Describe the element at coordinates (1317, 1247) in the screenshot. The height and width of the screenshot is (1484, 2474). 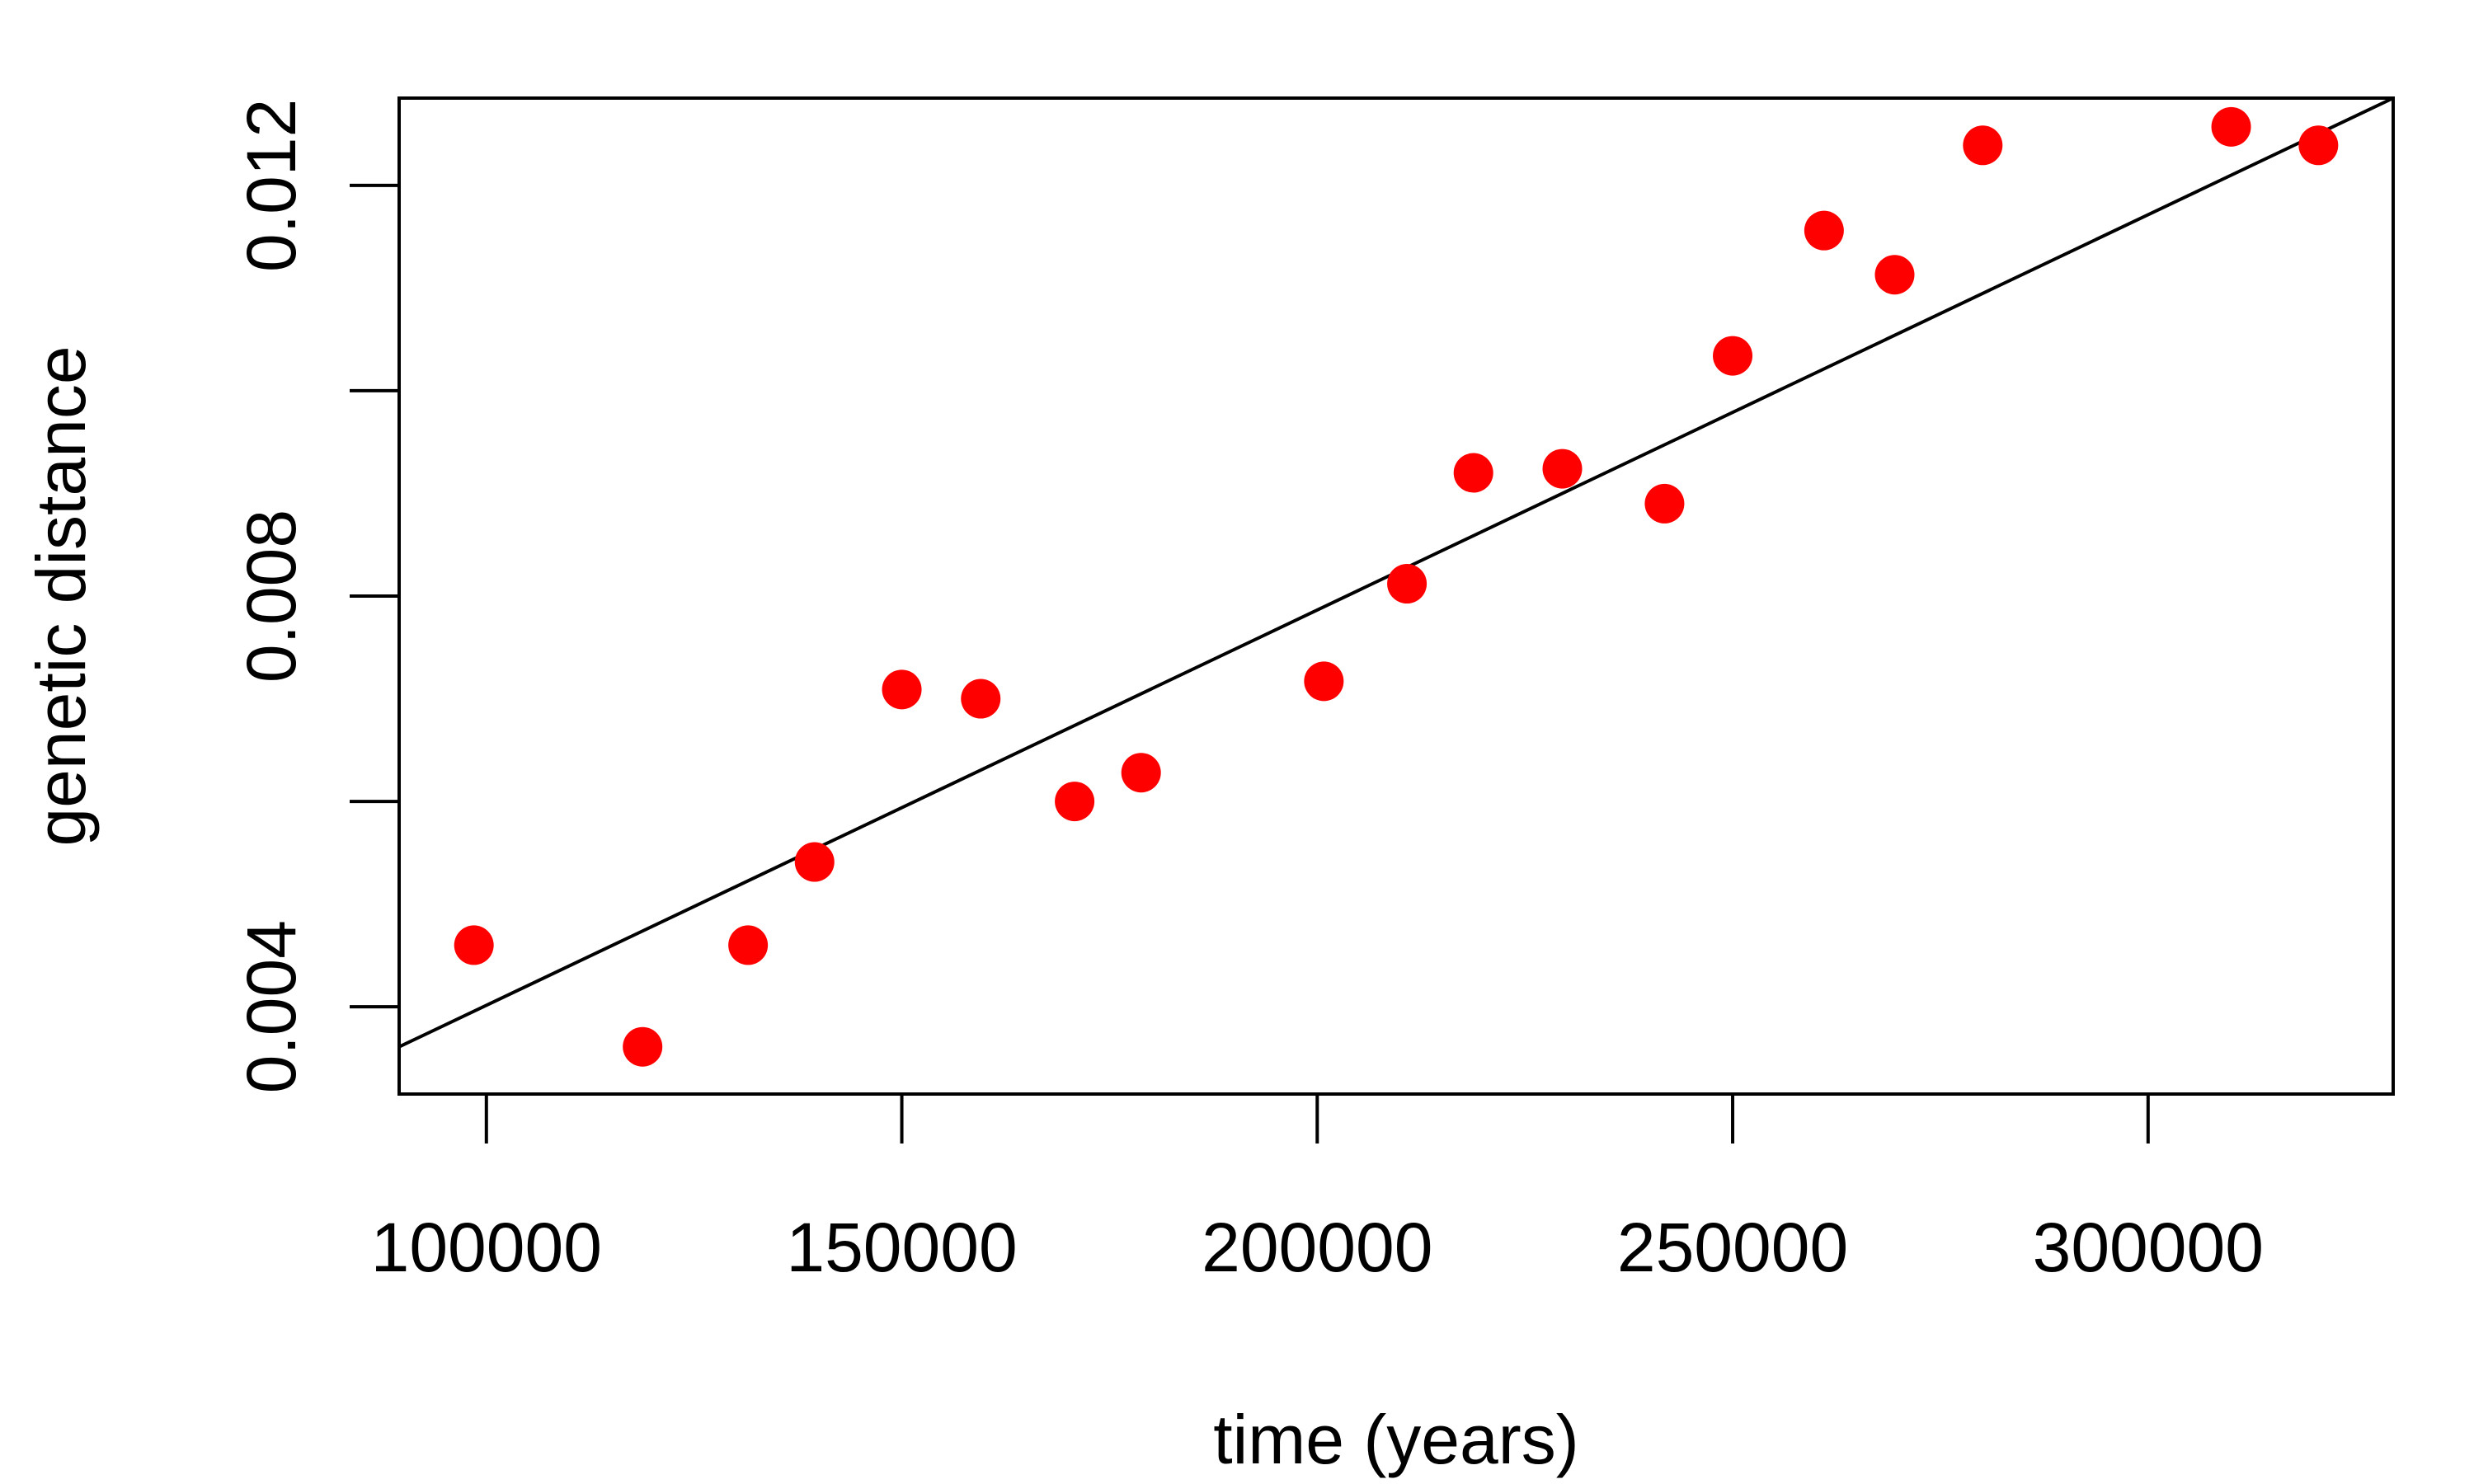
I see `x-tick-label: 200000` at that location.